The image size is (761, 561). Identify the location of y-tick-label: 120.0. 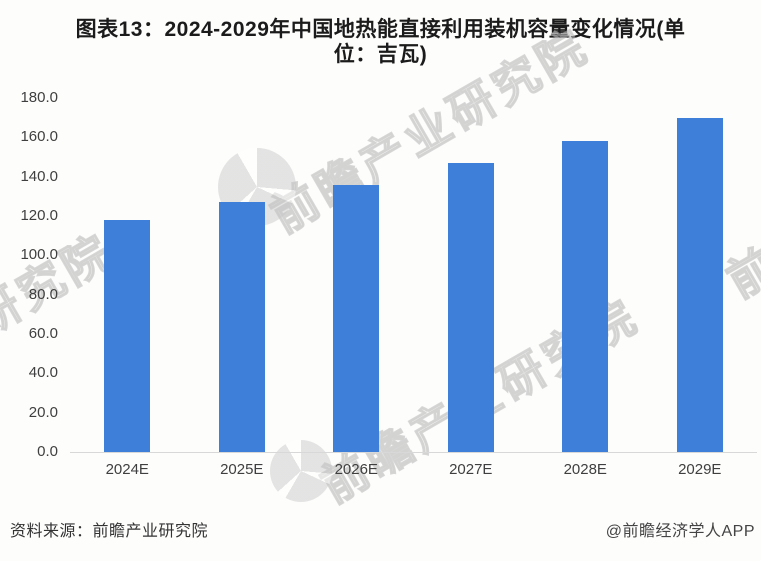
(39, 215).